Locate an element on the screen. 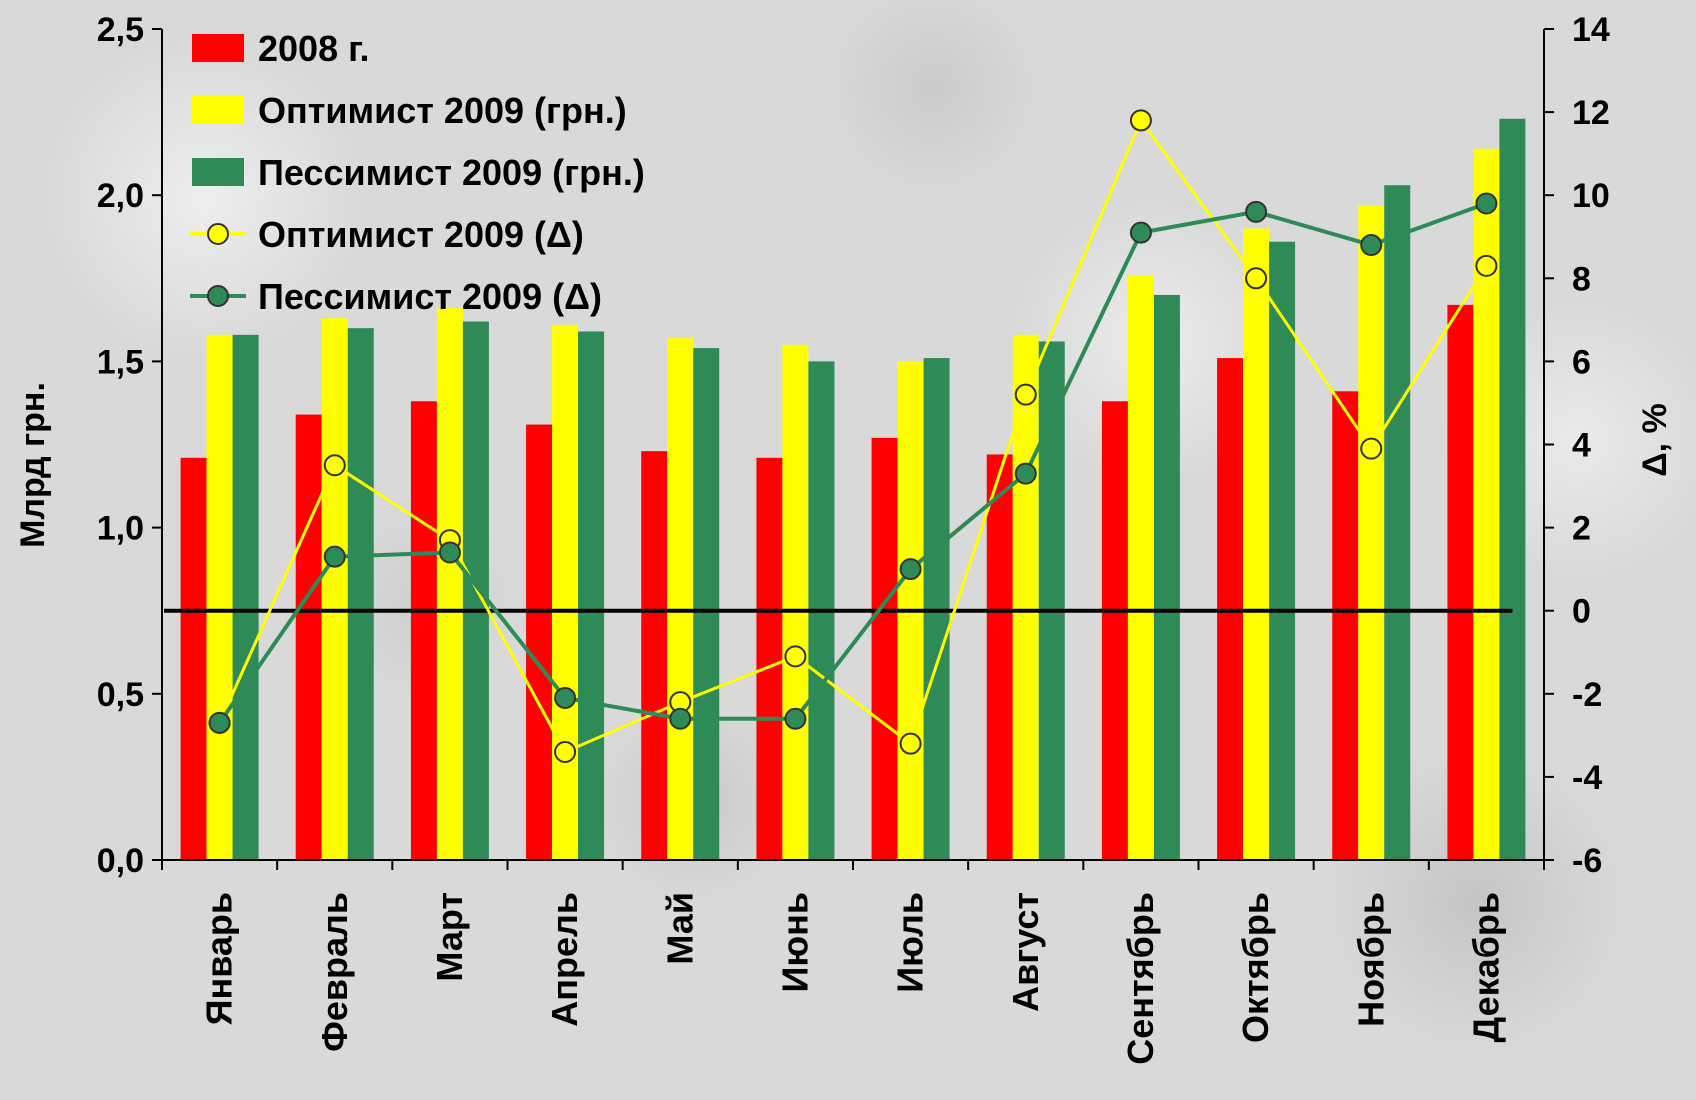 Image resolution: width=1696 pixels, height=1100 pixels. y2-axis-label: Δ, % is located at coordinates (1655, 440).